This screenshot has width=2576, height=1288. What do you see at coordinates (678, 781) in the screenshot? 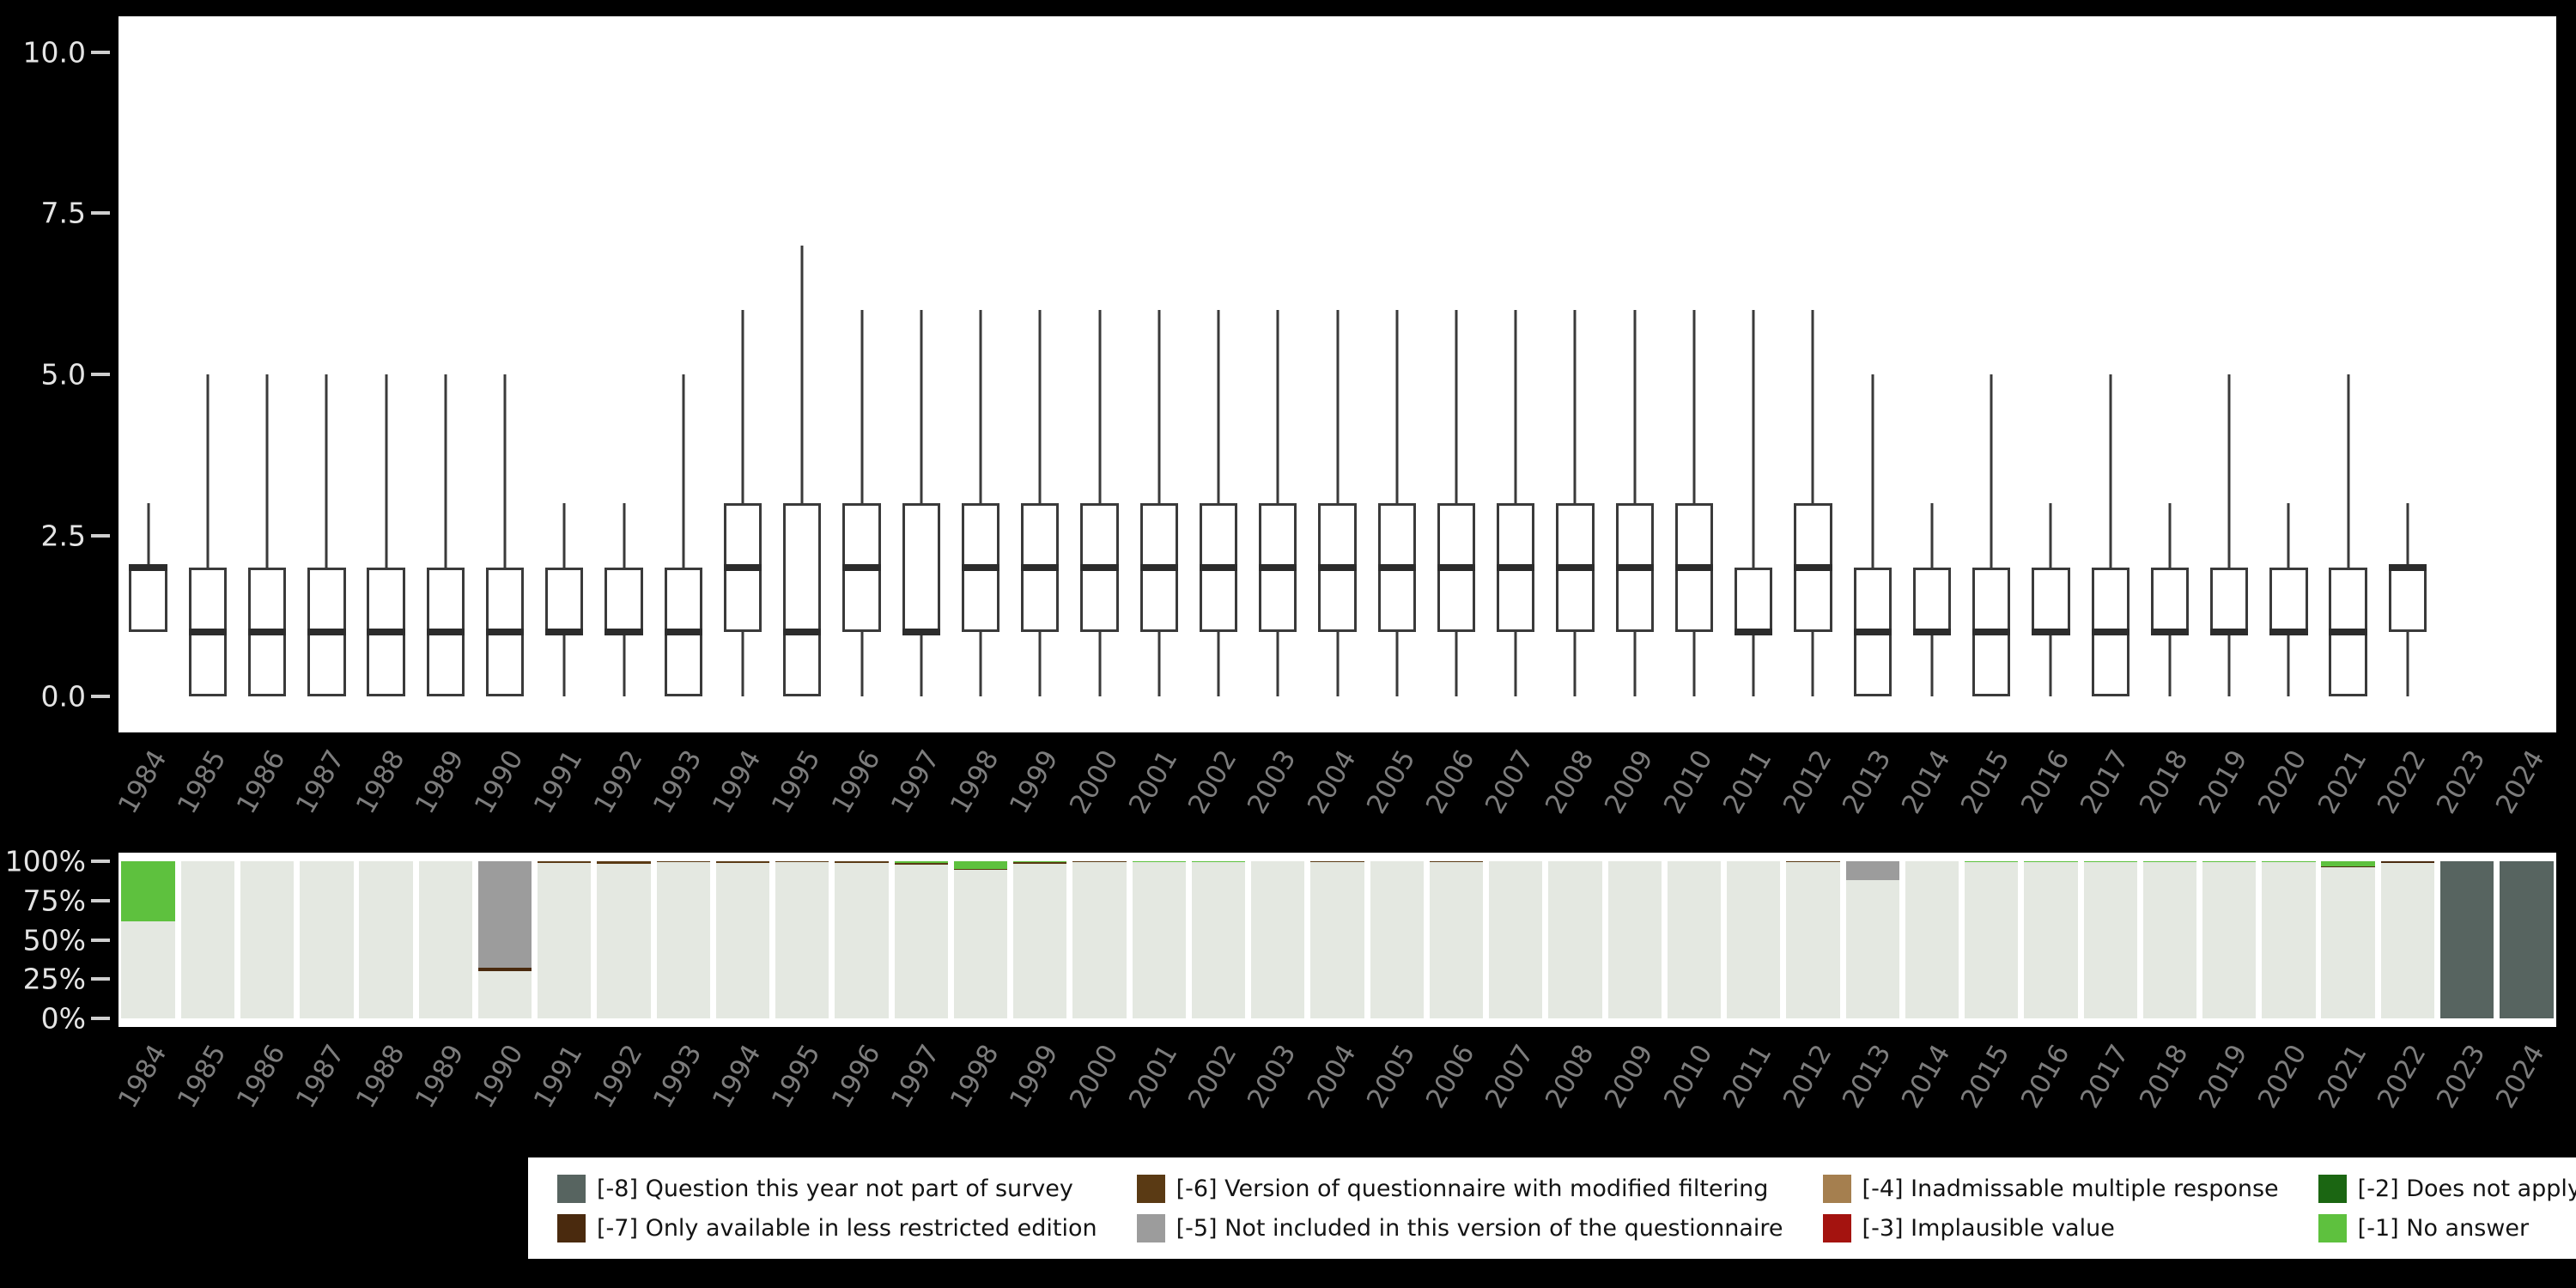
I see `x-tick-label-year: 1993` at bounding box center [678, 781].